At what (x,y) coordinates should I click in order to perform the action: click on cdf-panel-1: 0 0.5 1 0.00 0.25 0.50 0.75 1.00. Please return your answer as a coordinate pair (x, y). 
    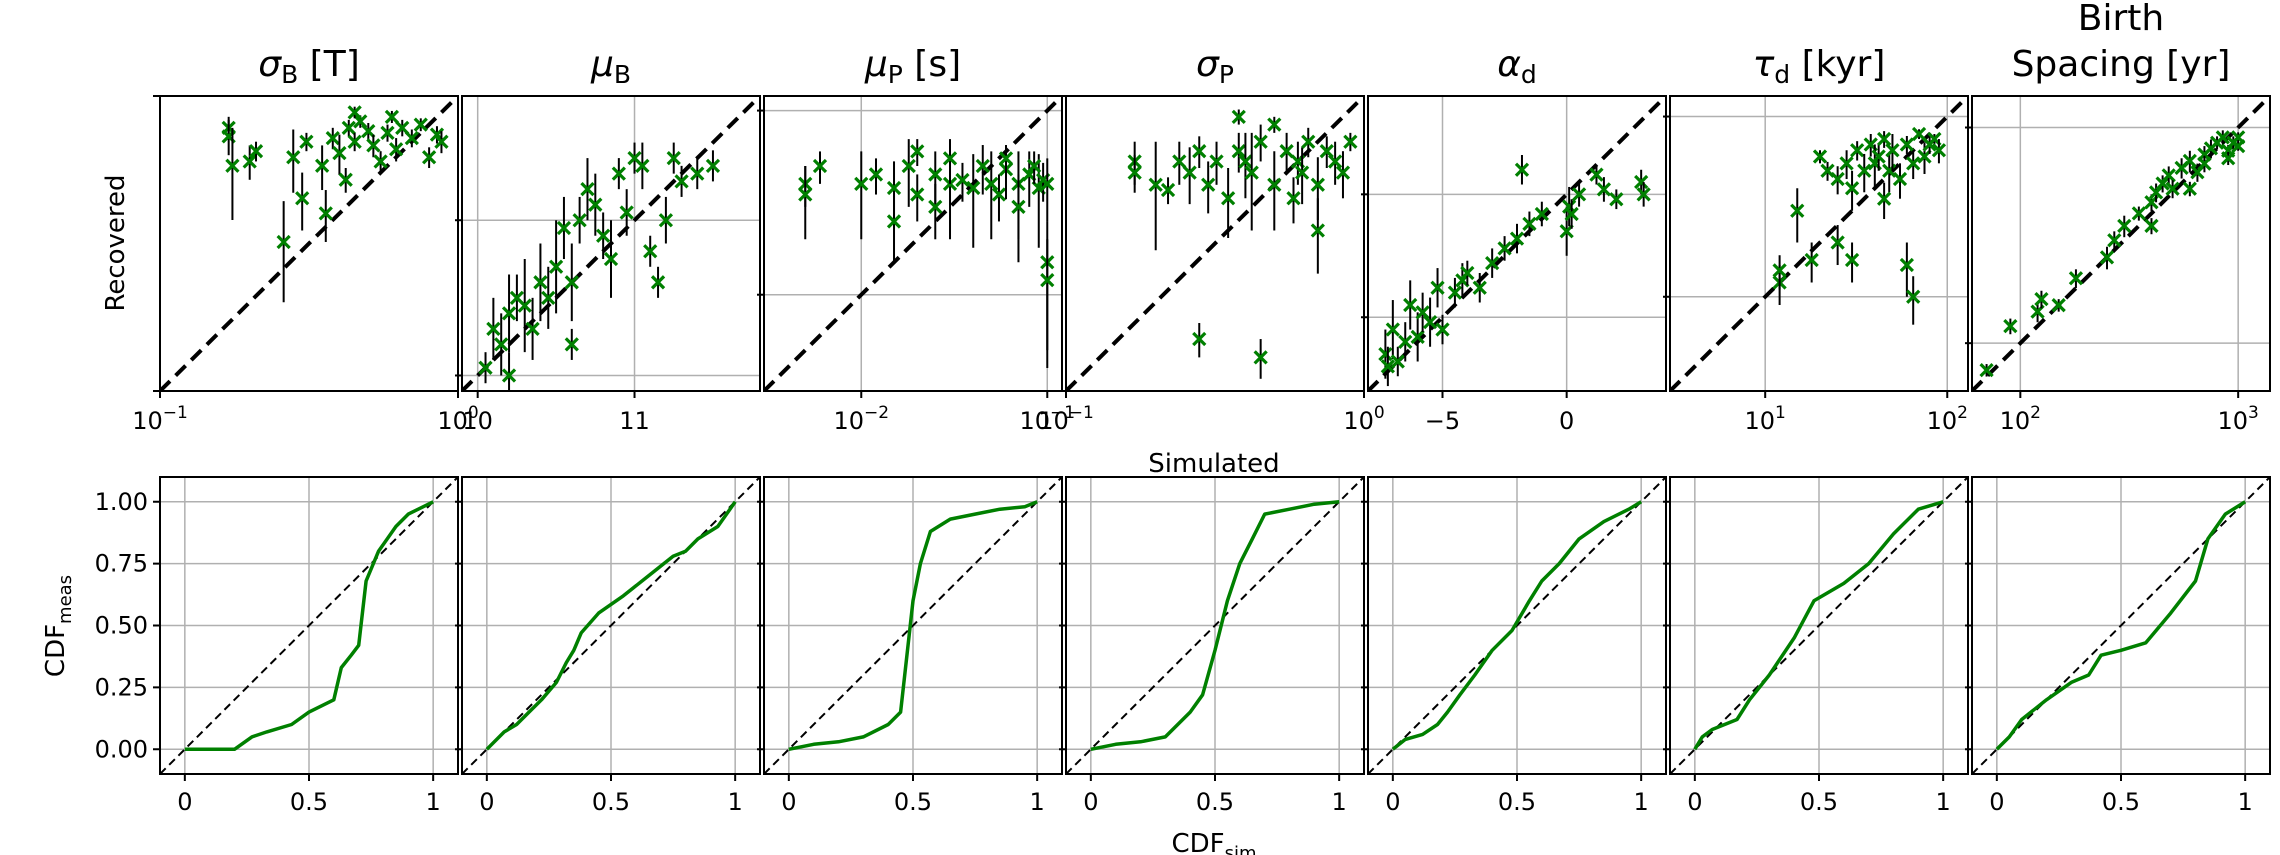
    Looking at the image, I should click on (277, 646).